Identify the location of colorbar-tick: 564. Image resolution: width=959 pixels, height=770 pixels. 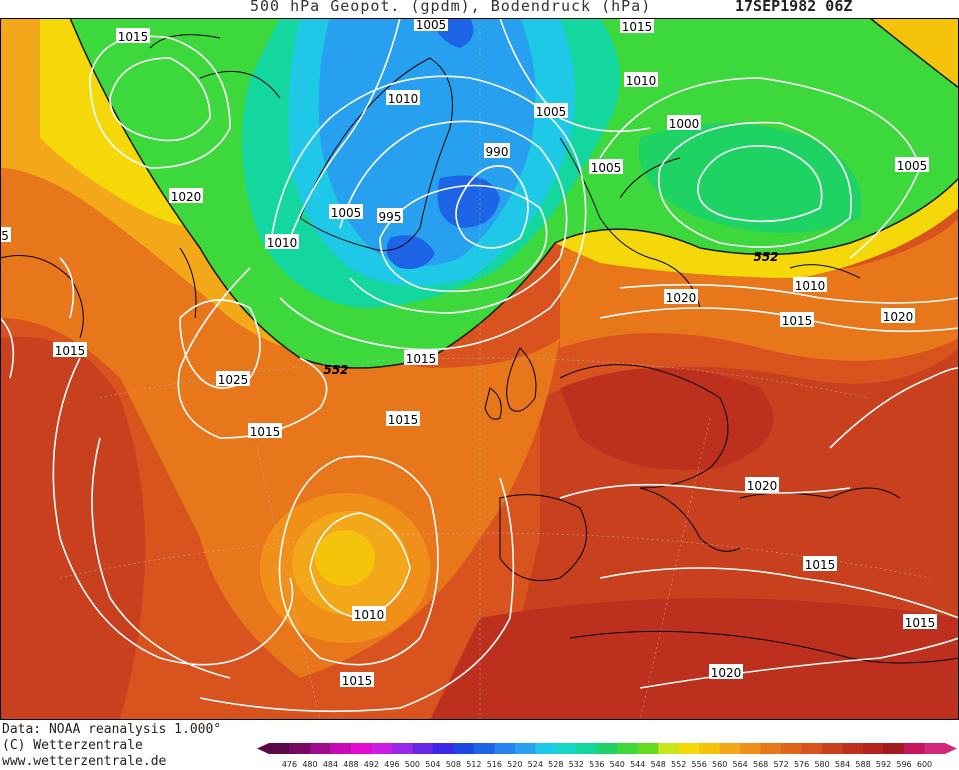
(740, 764).